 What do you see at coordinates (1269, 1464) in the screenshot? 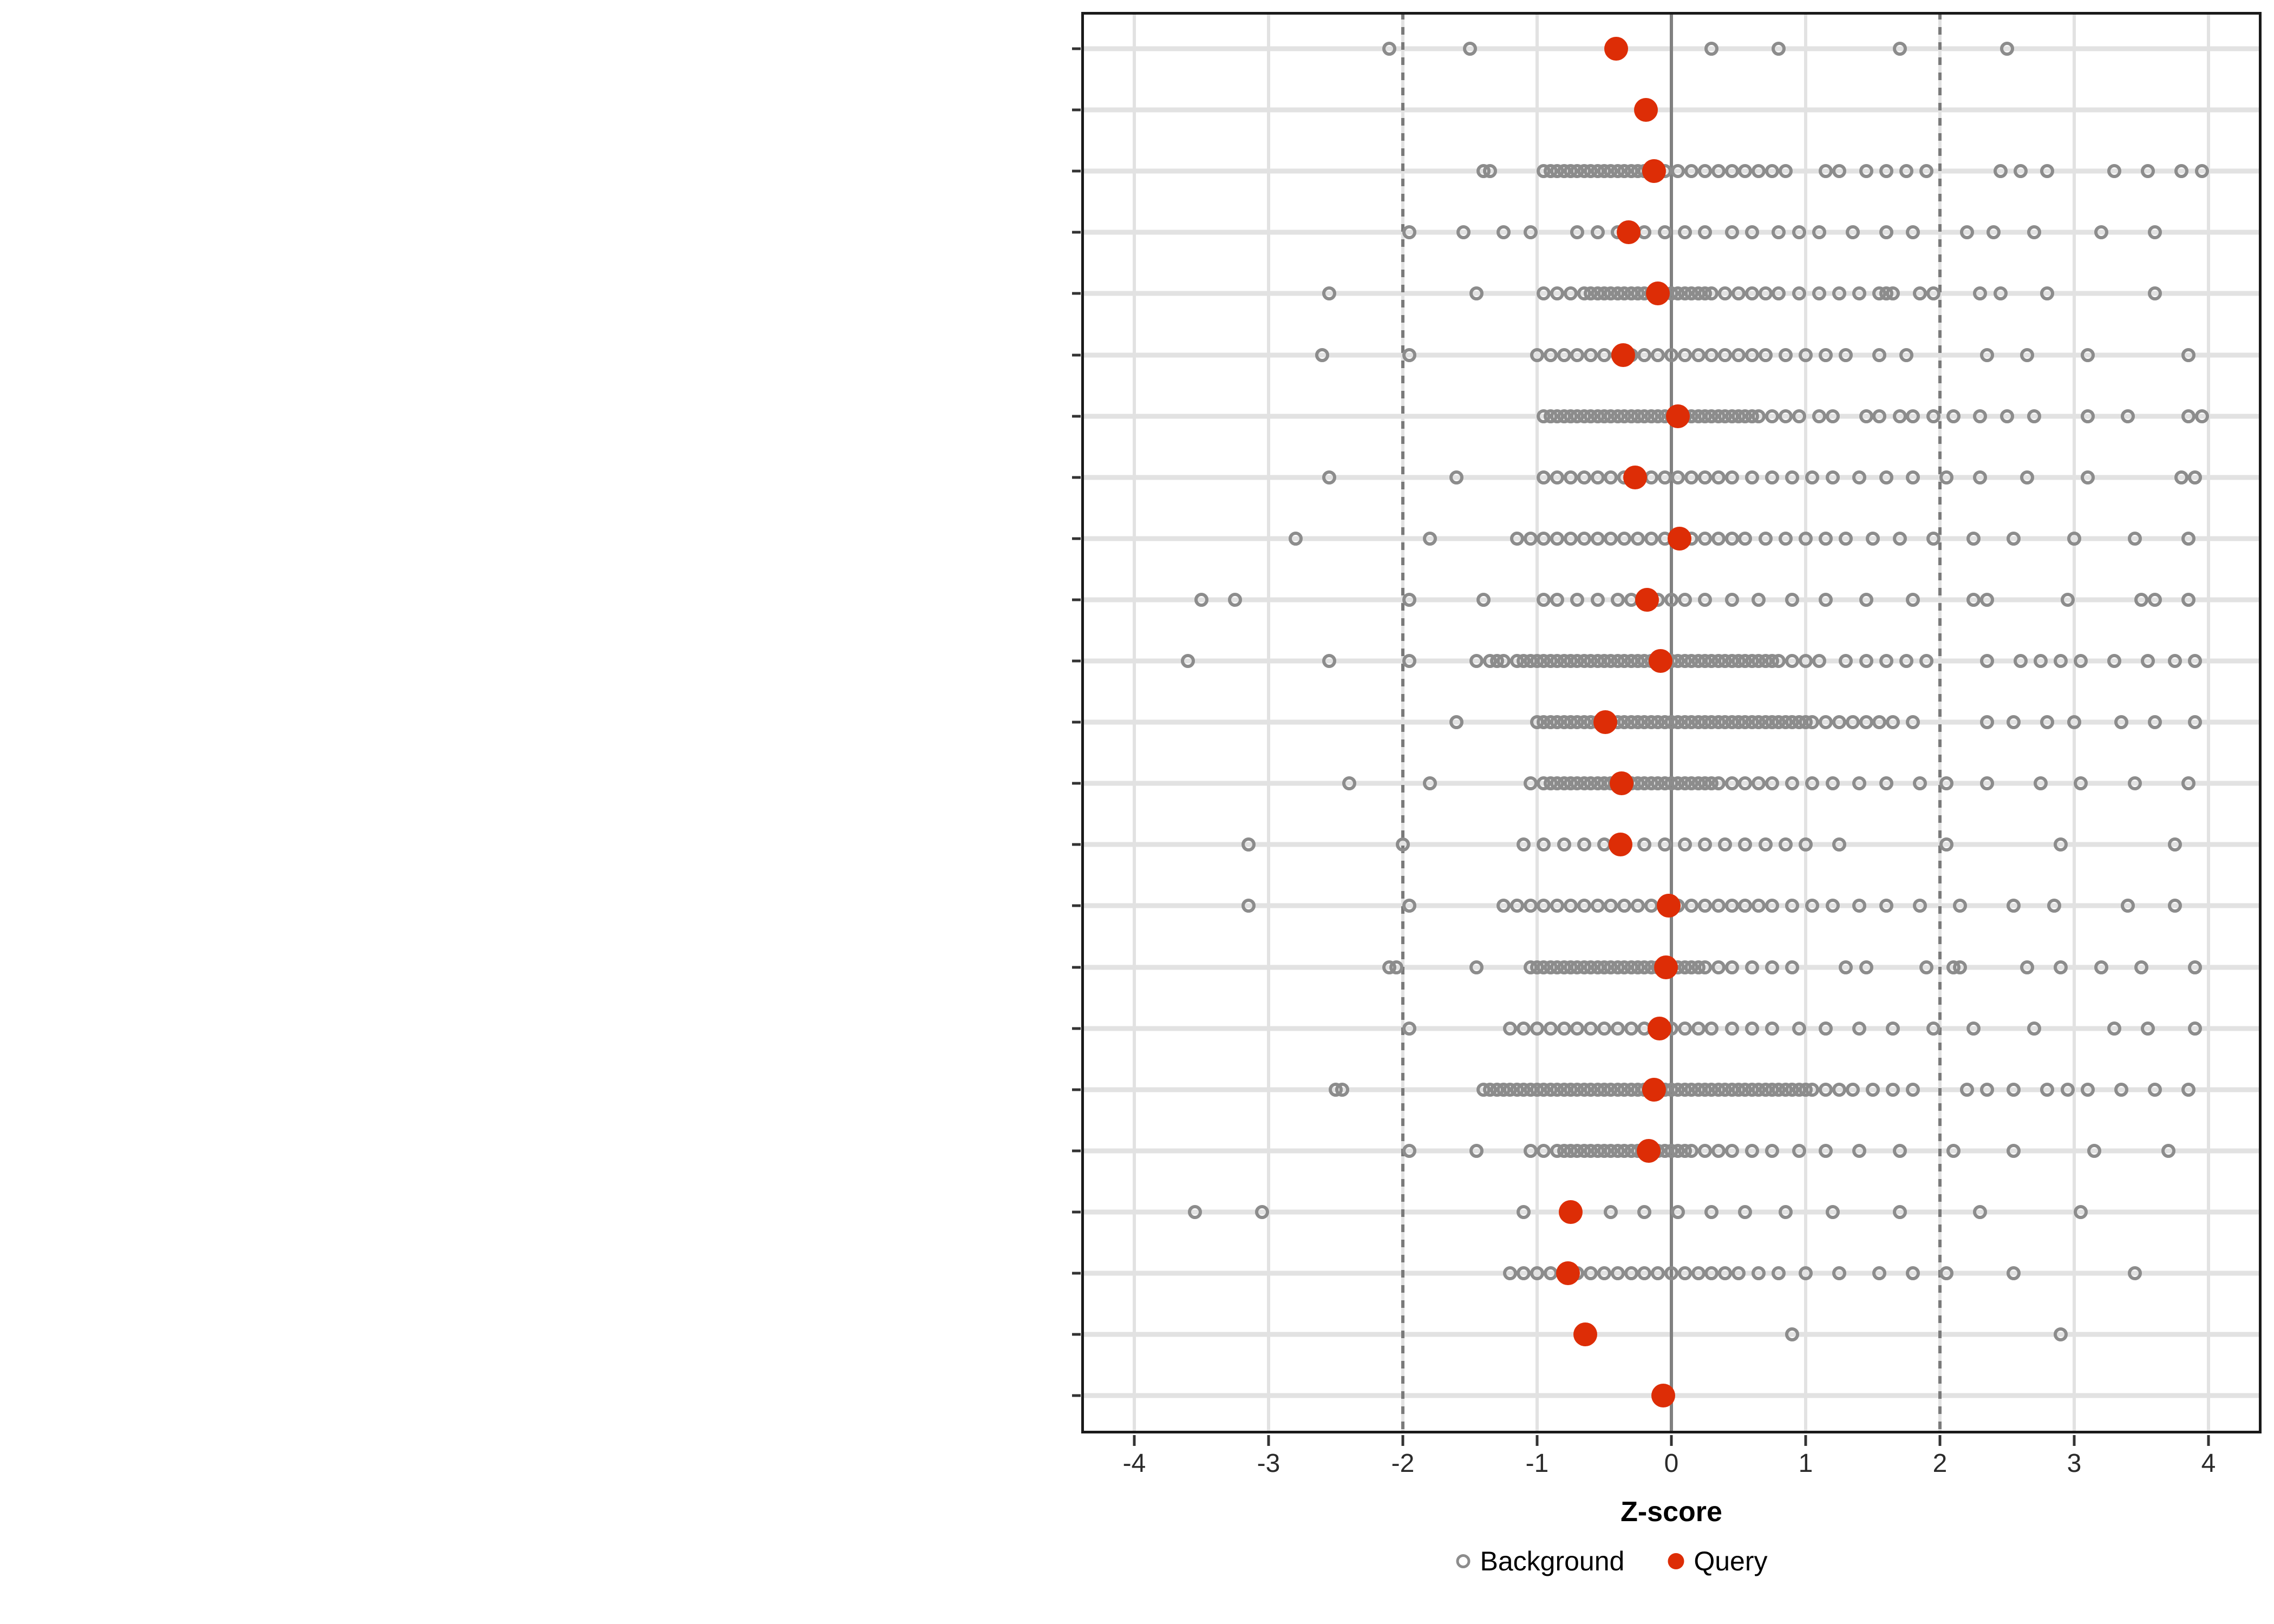
I see `x-axis-tick-label: -3` at bounding box center [1269, 1464].